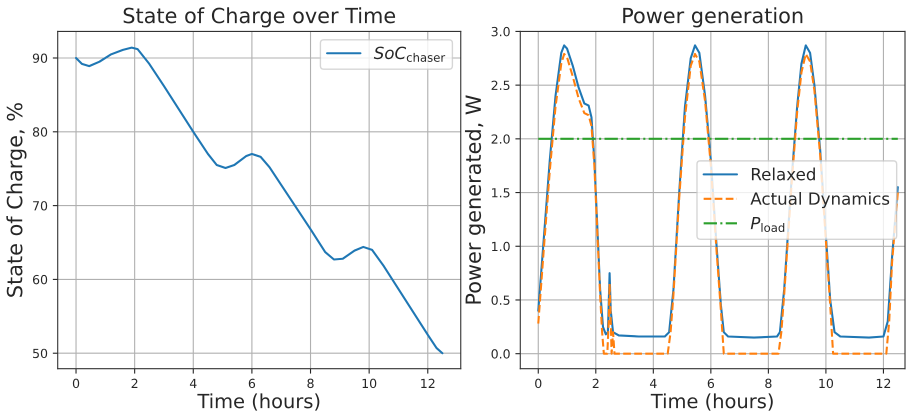  I want to click on legend-label: SoC$_{chaser}$, so click(410, 54).